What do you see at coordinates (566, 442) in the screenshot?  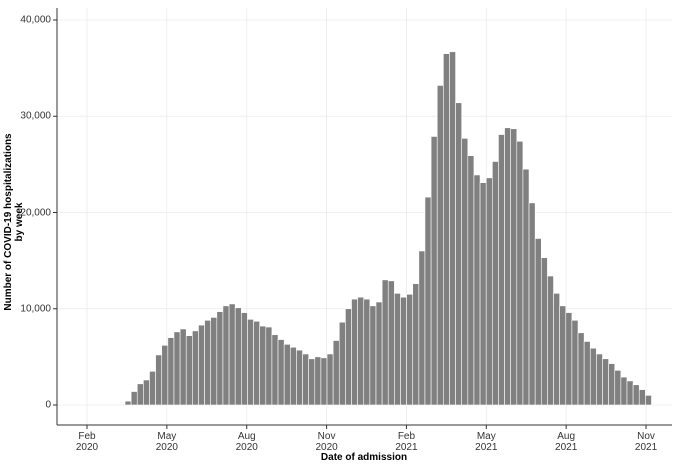 I see `x-tick-label: Aug 2021` at bounding box center [566, 442].